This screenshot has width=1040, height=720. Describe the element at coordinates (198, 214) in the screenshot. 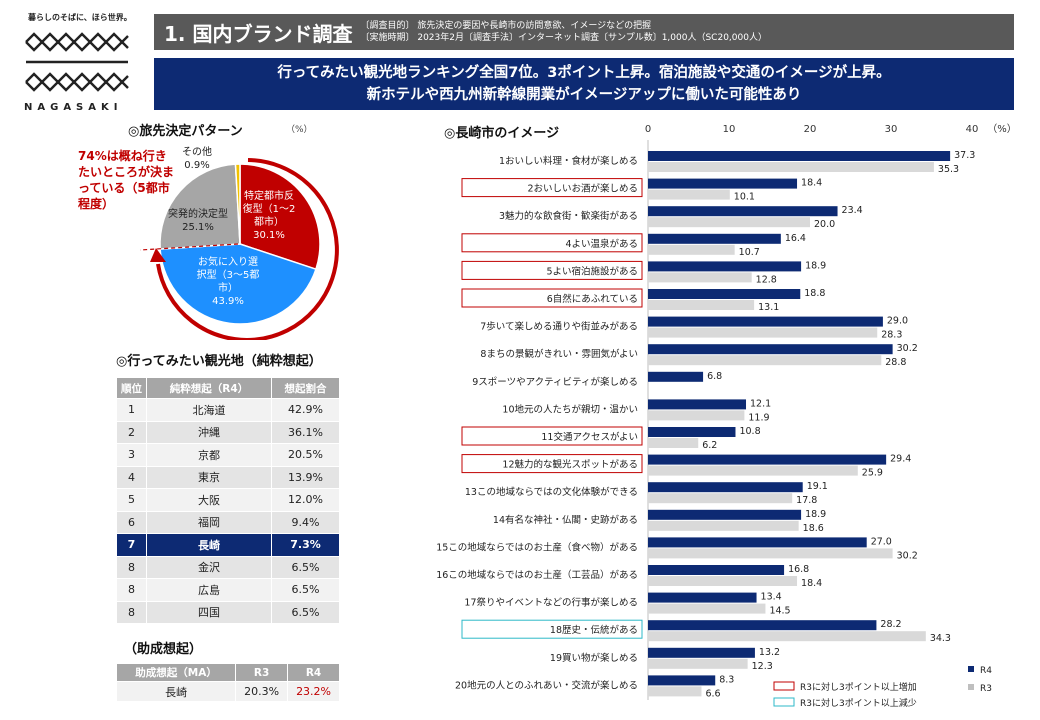

I see `pie-slice-name: 突発的決定型` at that location.